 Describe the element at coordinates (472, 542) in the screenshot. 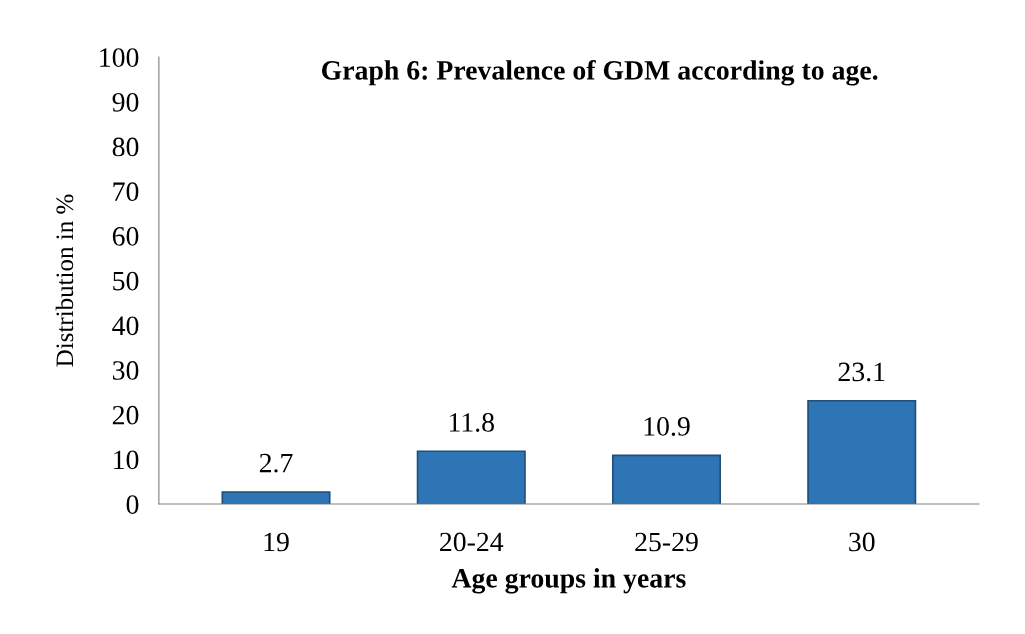

I see `x-tick-label: 20-24` at that location.